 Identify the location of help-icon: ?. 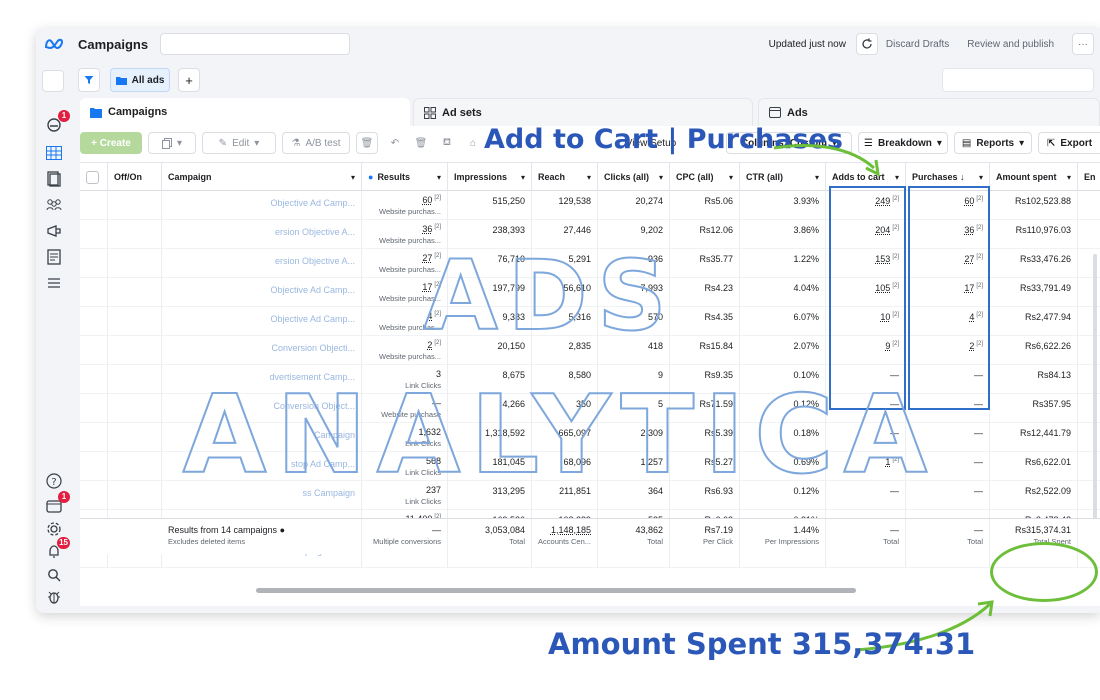
(54, 481).